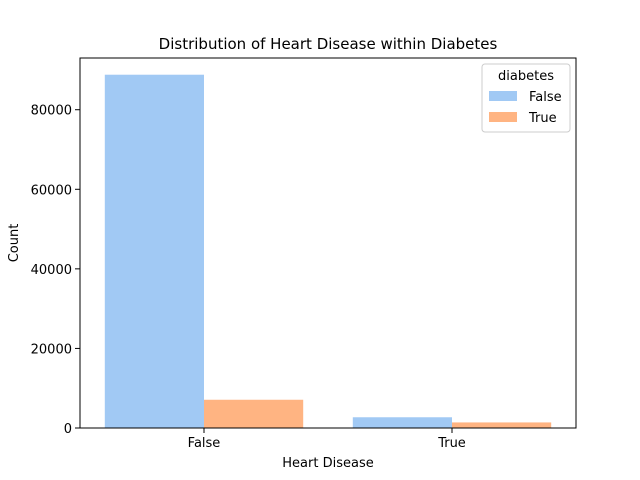 The image size is (640, 480). What do you see at coordinates (68, 429) in the screenshot?
I see `y-tick-label: 0` at bounding box center [68, 429].